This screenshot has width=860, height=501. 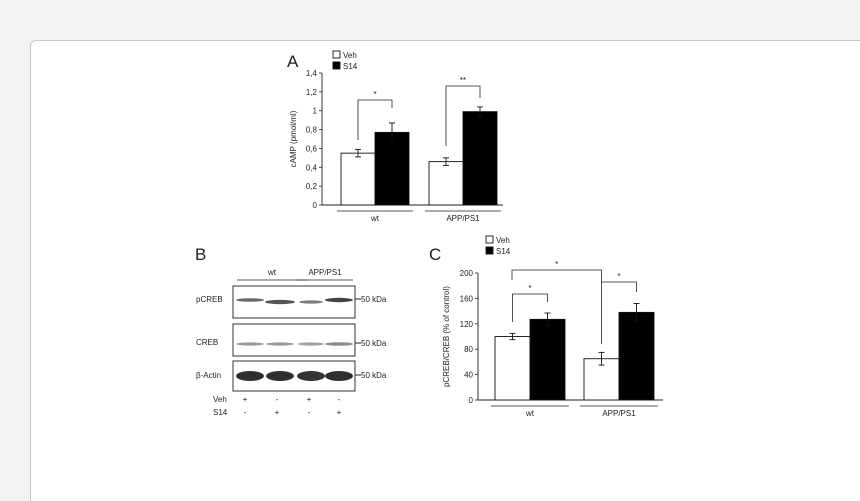 I want to click on chart-a-y-tick-label: 1, so click(x=315, y=111).